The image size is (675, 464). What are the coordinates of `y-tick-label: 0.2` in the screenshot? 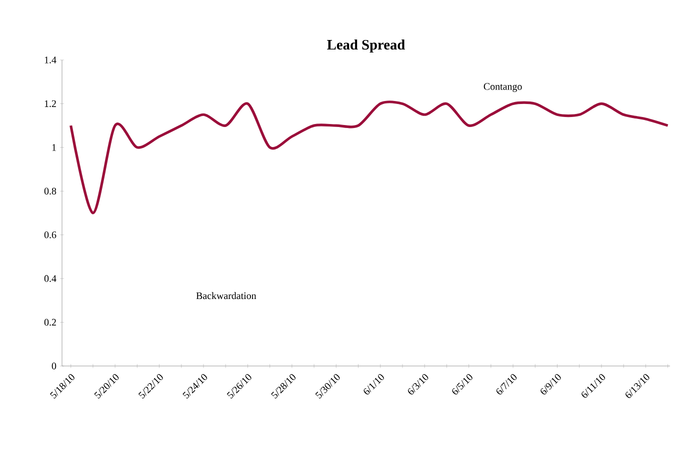 It's located at (50, 322).